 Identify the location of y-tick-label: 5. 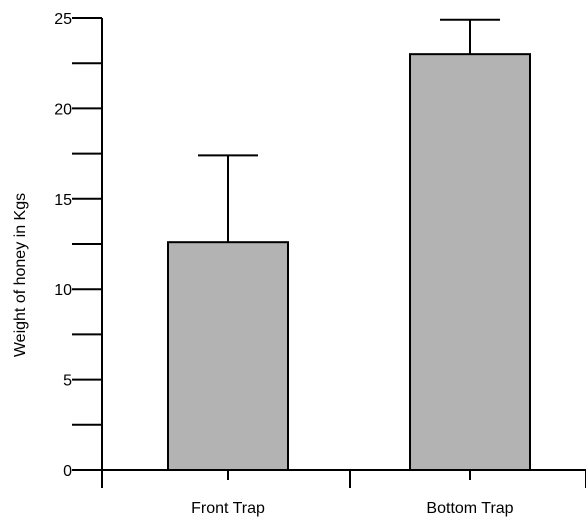
(67, 381).